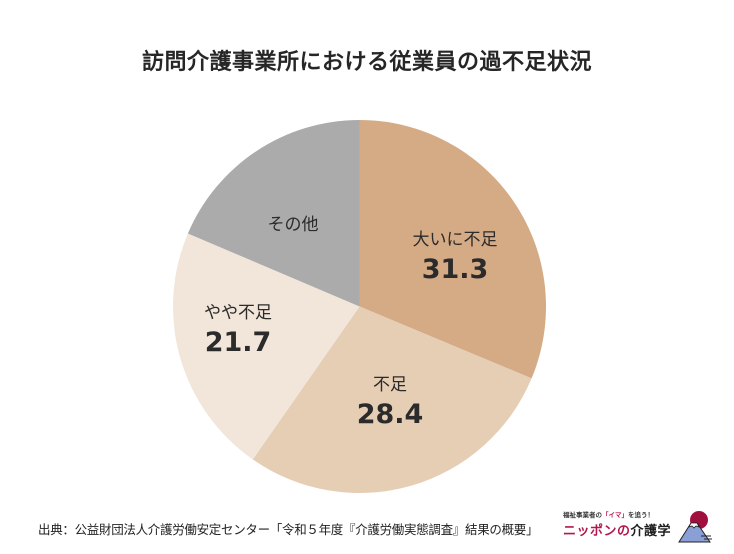  I want to click on slice-label-name: その他, so click(293, 225).